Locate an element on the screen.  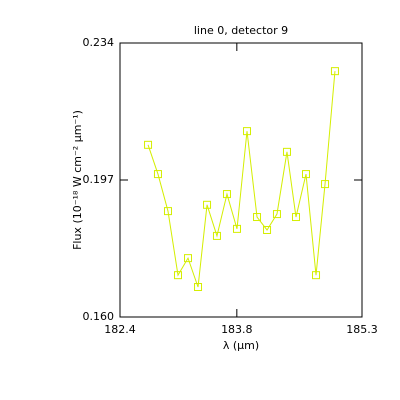
chart-title: line 0, detector 9 is located at coordinates (241, 30).